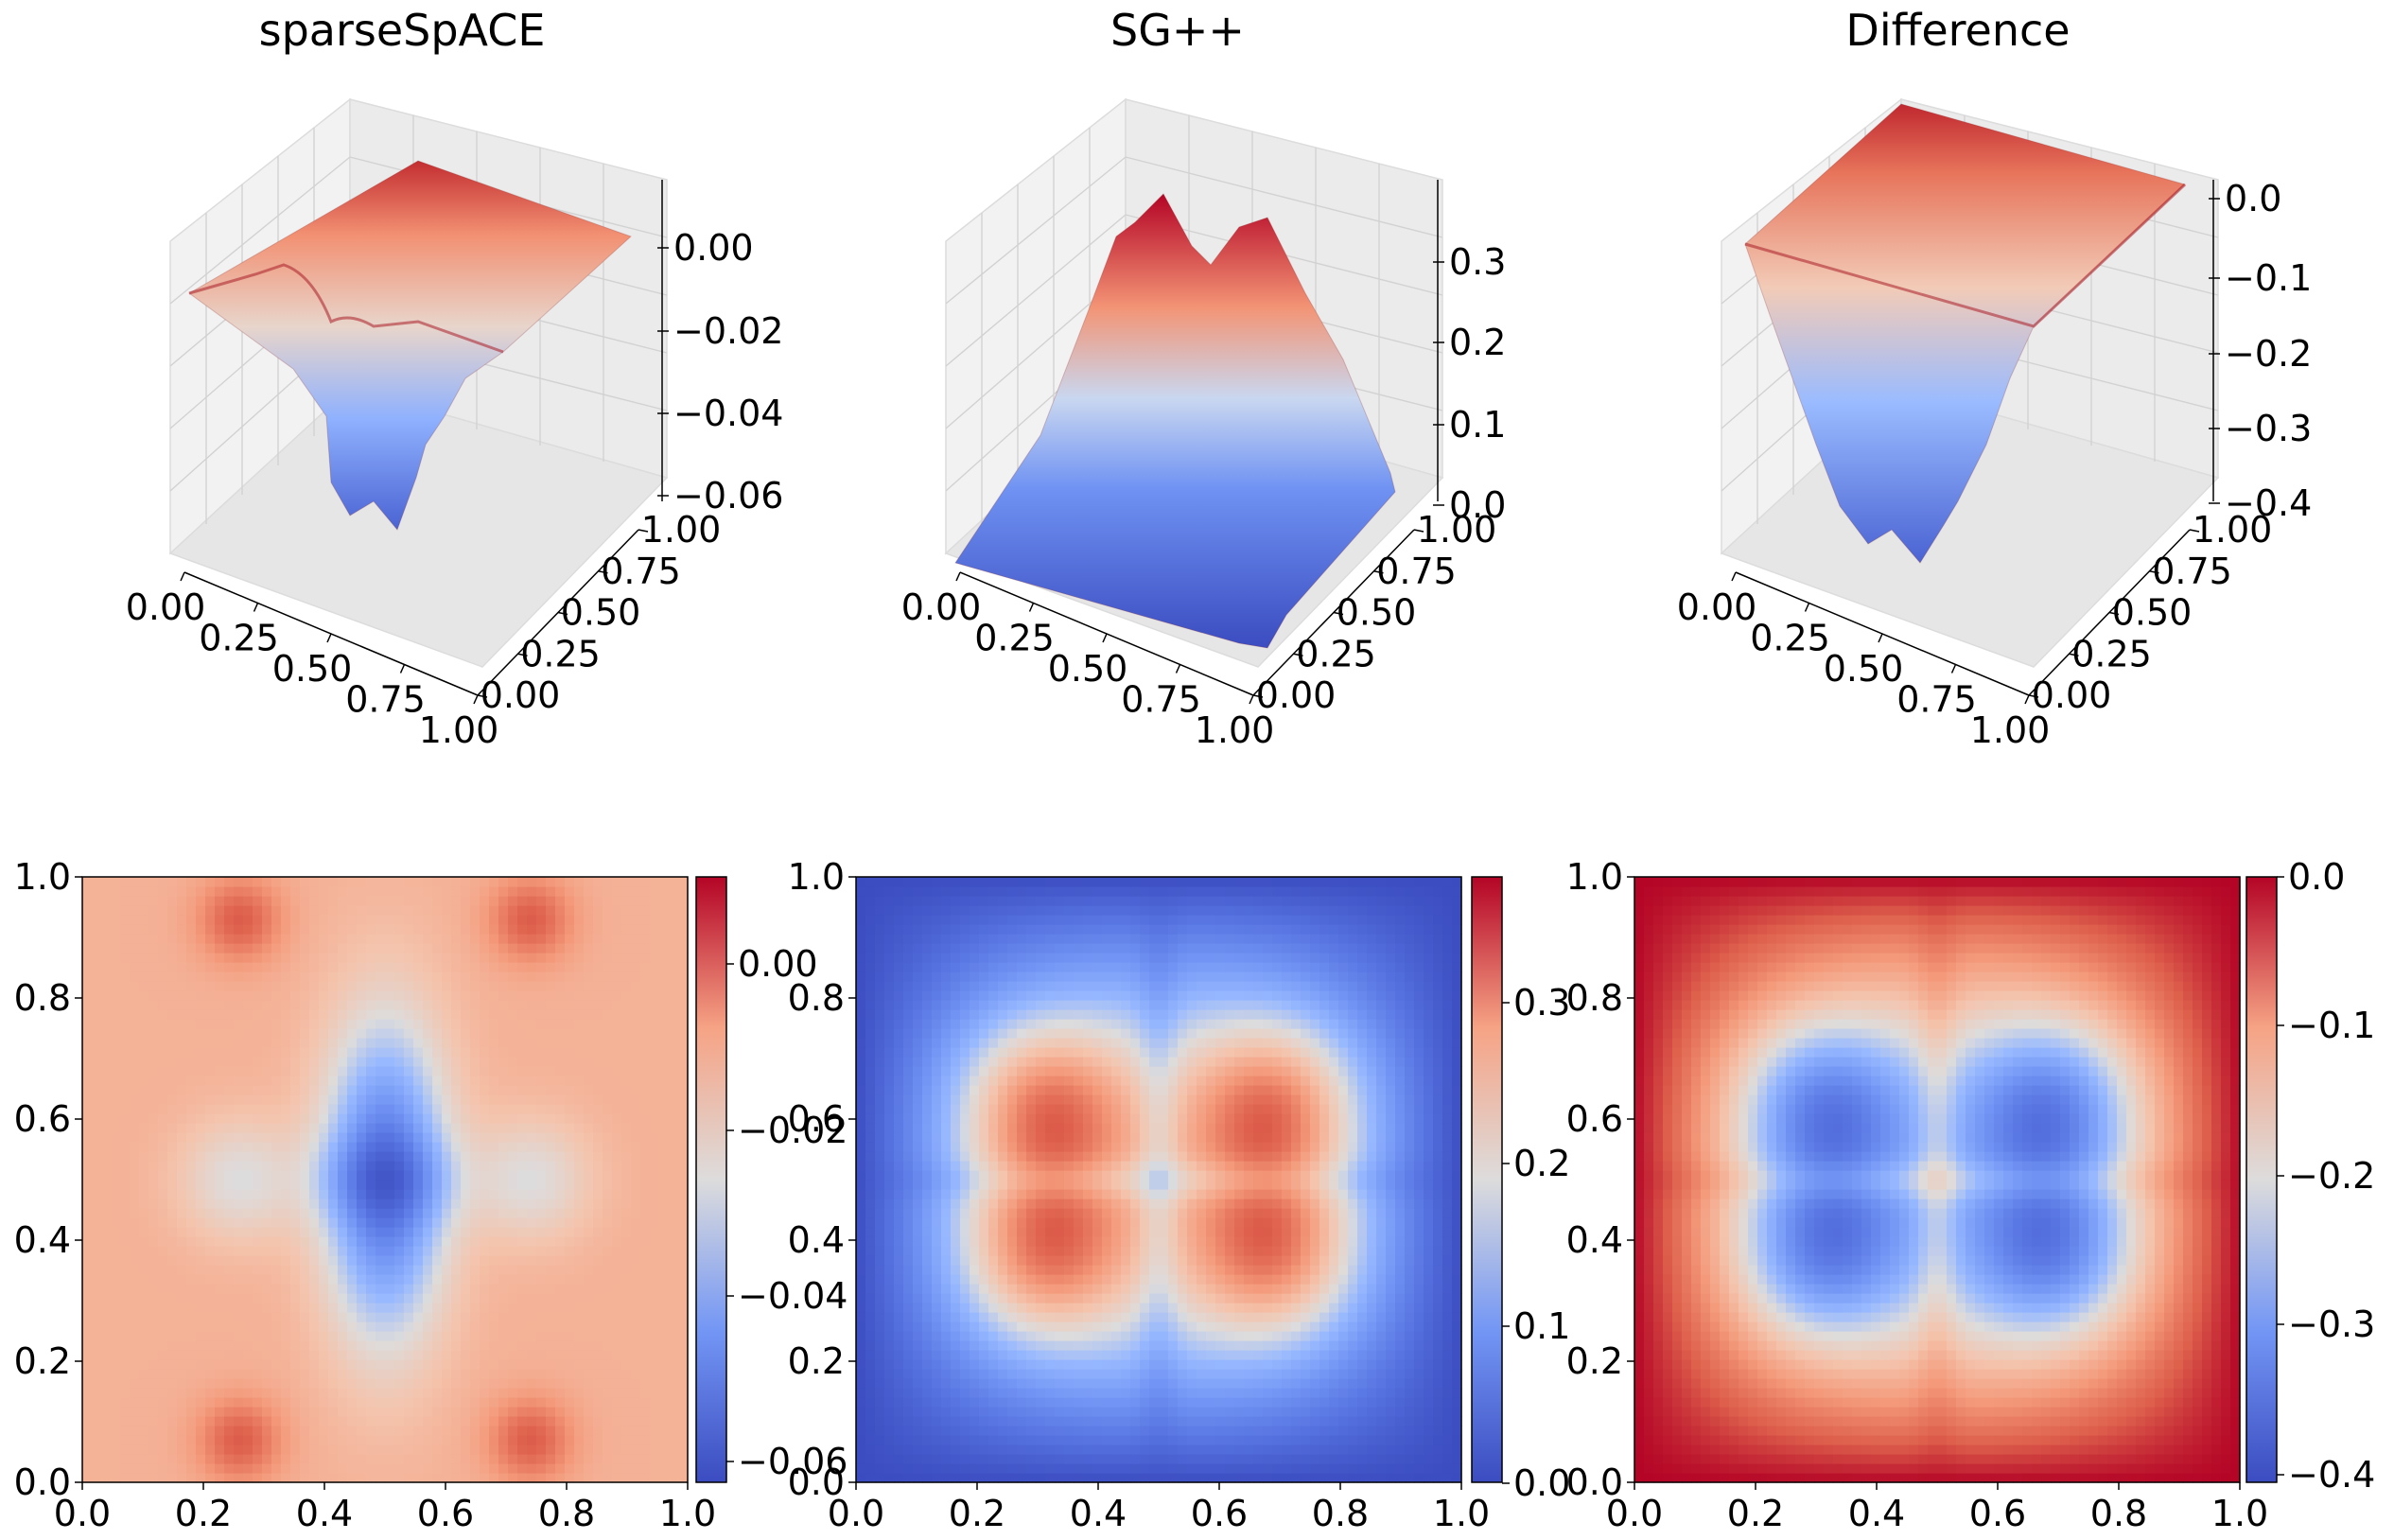  Describe the element at coordinates (941, 607) in the screenshot. I see `x-tick-label: 0.00` at that location.